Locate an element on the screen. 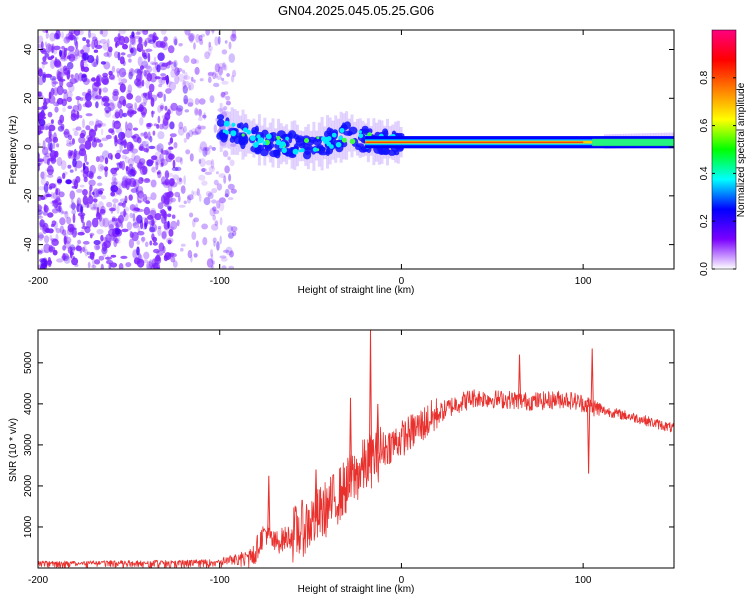 The width and height of the screenshot is (750, 600). colorbar-tick-label: 0.2 is located at coordinates (704, 221).